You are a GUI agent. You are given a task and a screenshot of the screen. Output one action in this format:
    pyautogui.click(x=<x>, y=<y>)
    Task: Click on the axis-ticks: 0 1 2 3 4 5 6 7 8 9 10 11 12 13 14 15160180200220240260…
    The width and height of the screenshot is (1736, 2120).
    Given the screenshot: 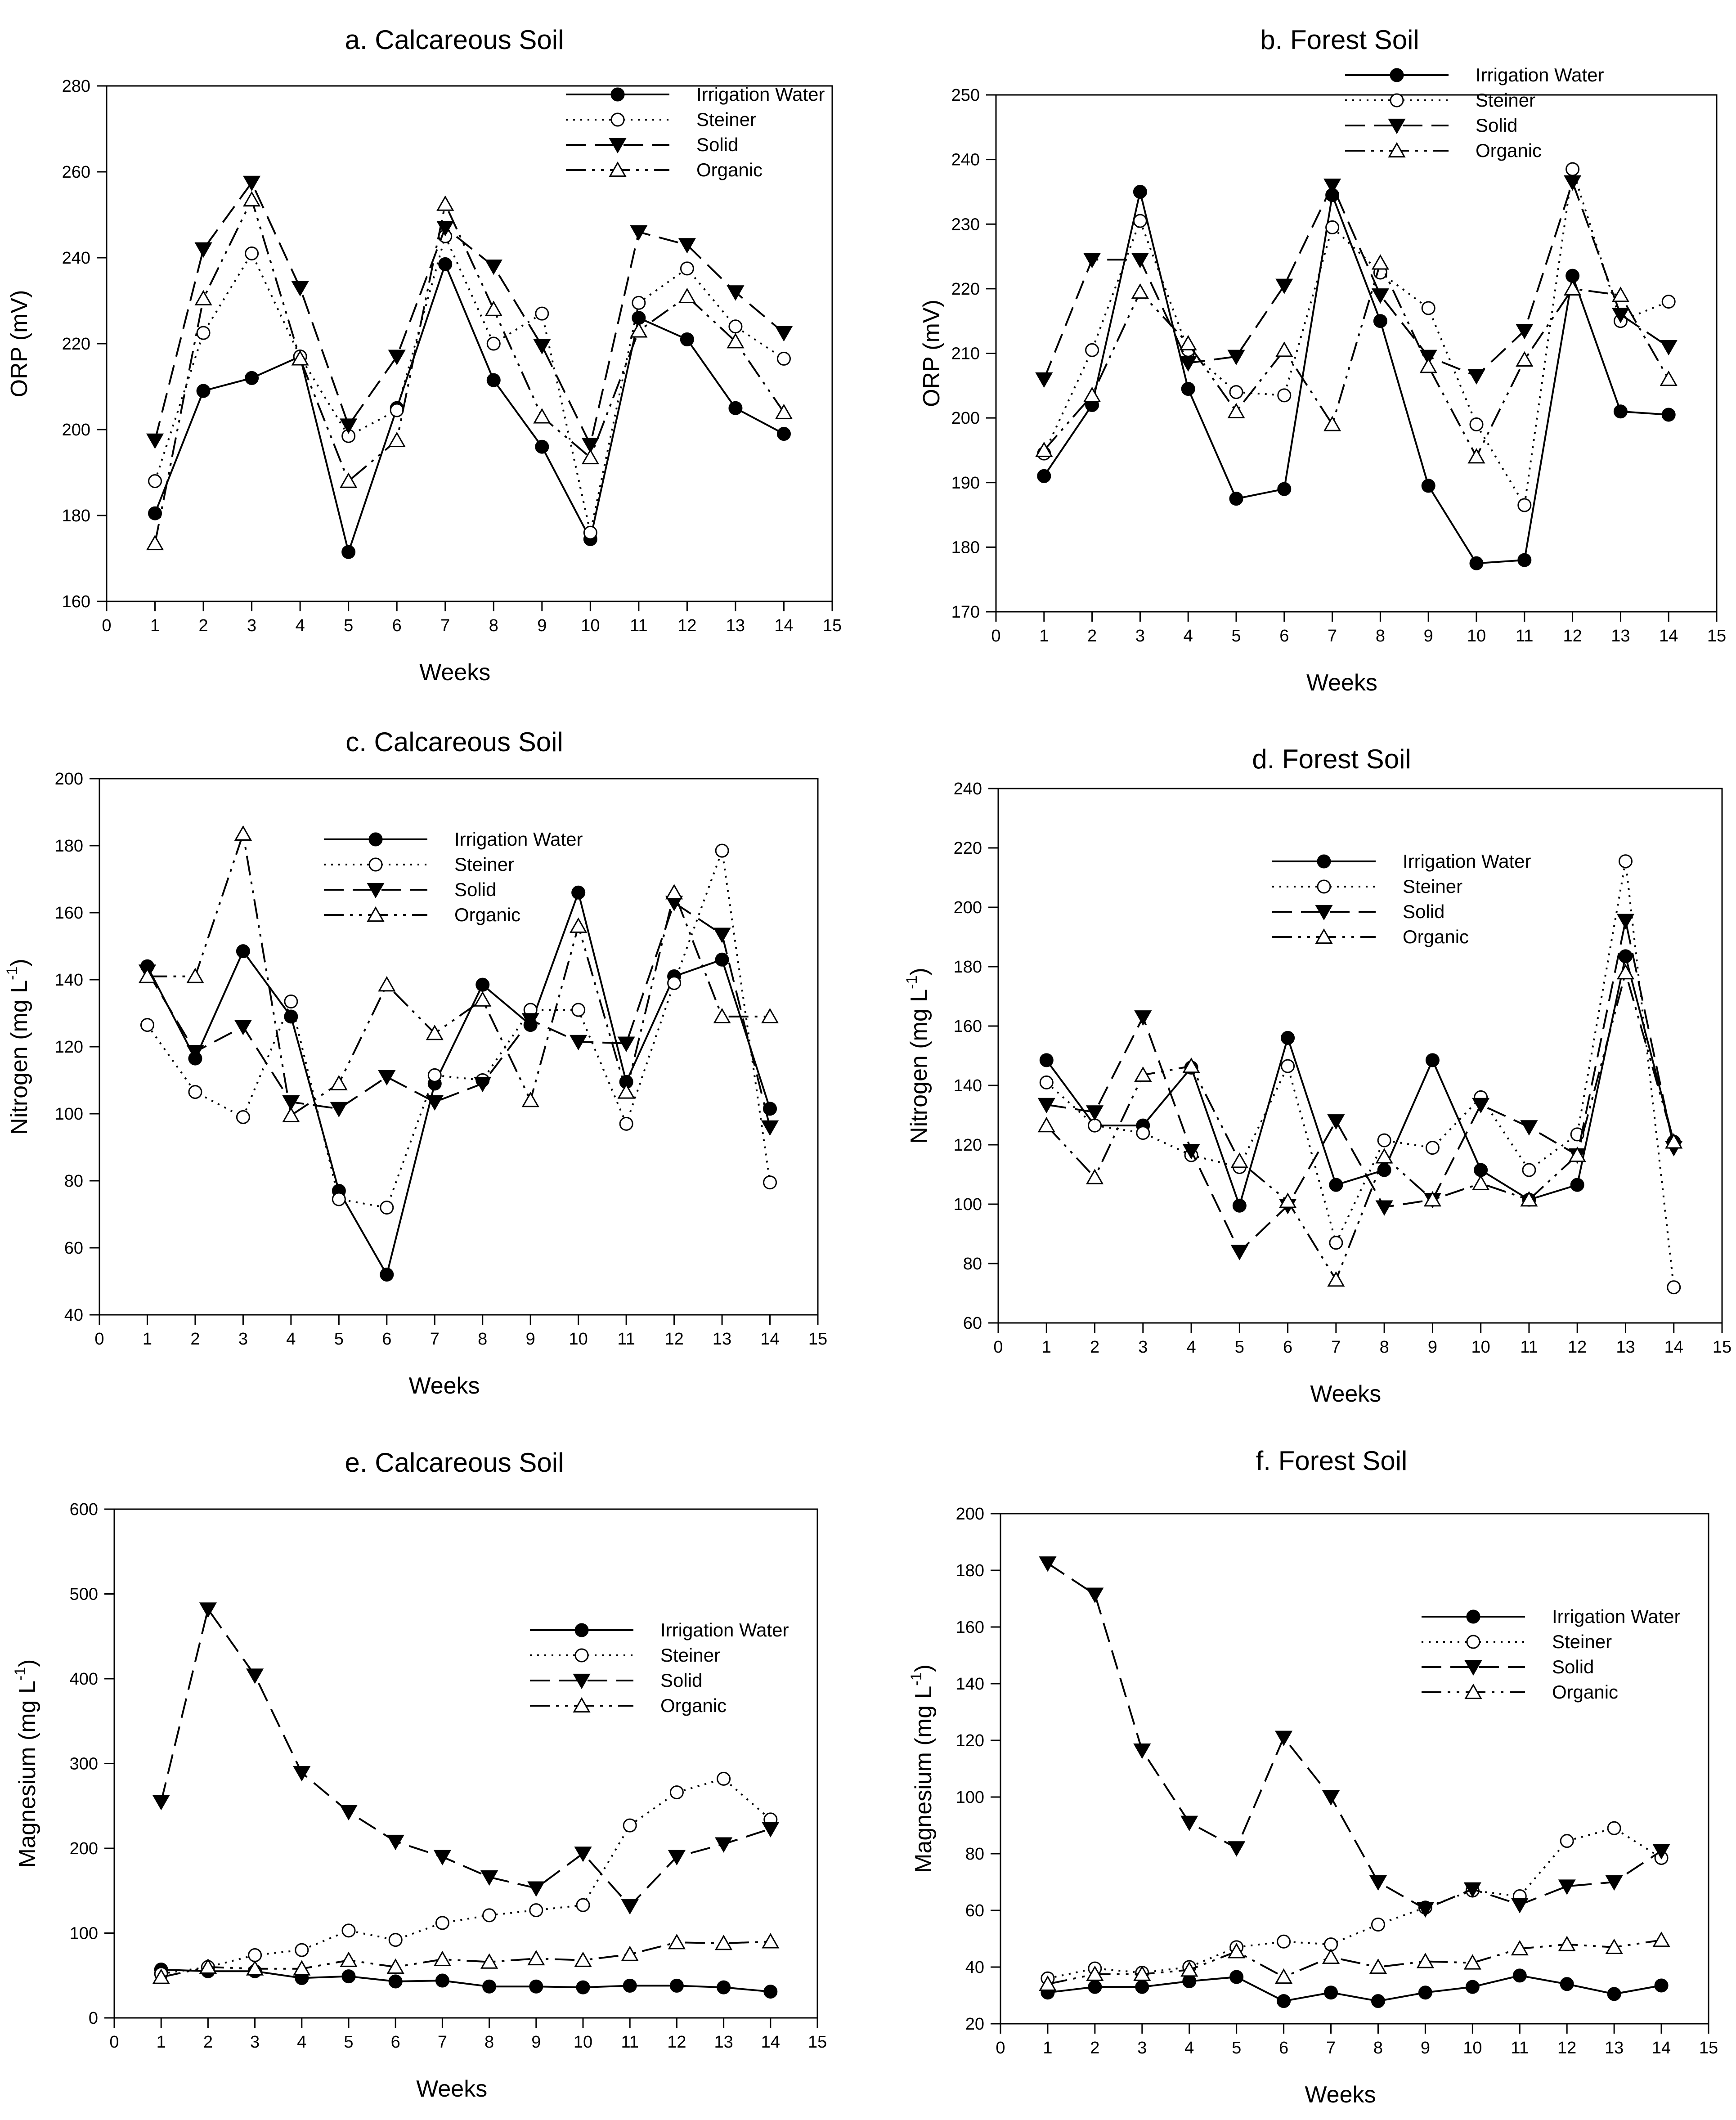 What is the action you would take?
    pyautogui.click(x=452, y=356)
    